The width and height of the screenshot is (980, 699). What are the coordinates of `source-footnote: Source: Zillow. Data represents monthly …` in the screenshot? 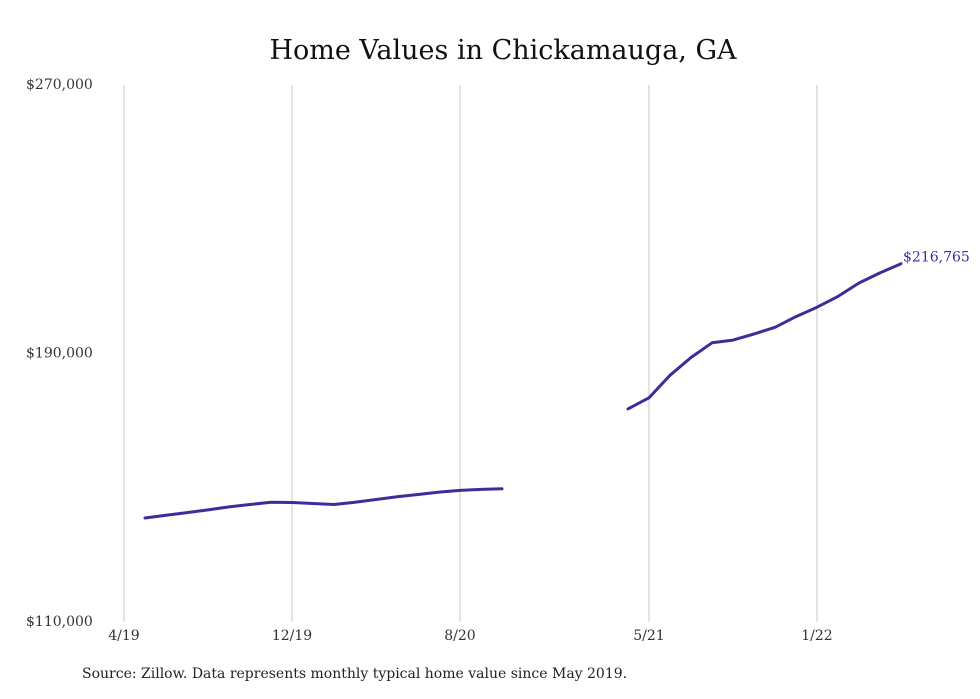 It's located at (355, 674).